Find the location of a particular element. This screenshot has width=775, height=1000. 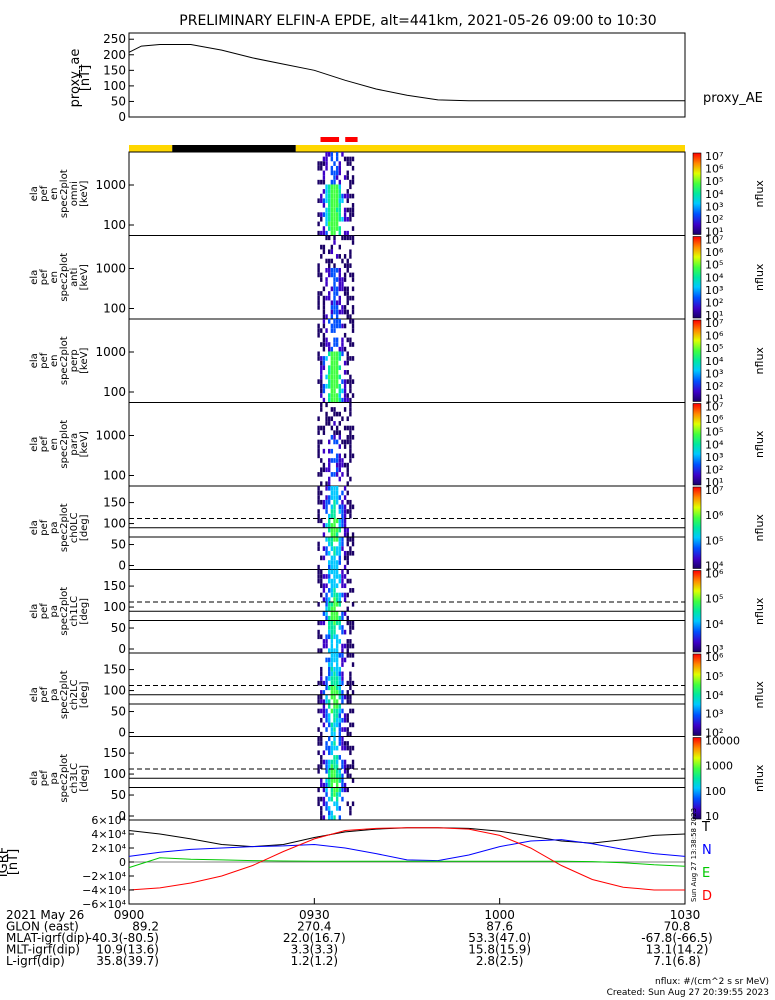

ephemeris-value: 0900 is located at coordinates (129, 915).